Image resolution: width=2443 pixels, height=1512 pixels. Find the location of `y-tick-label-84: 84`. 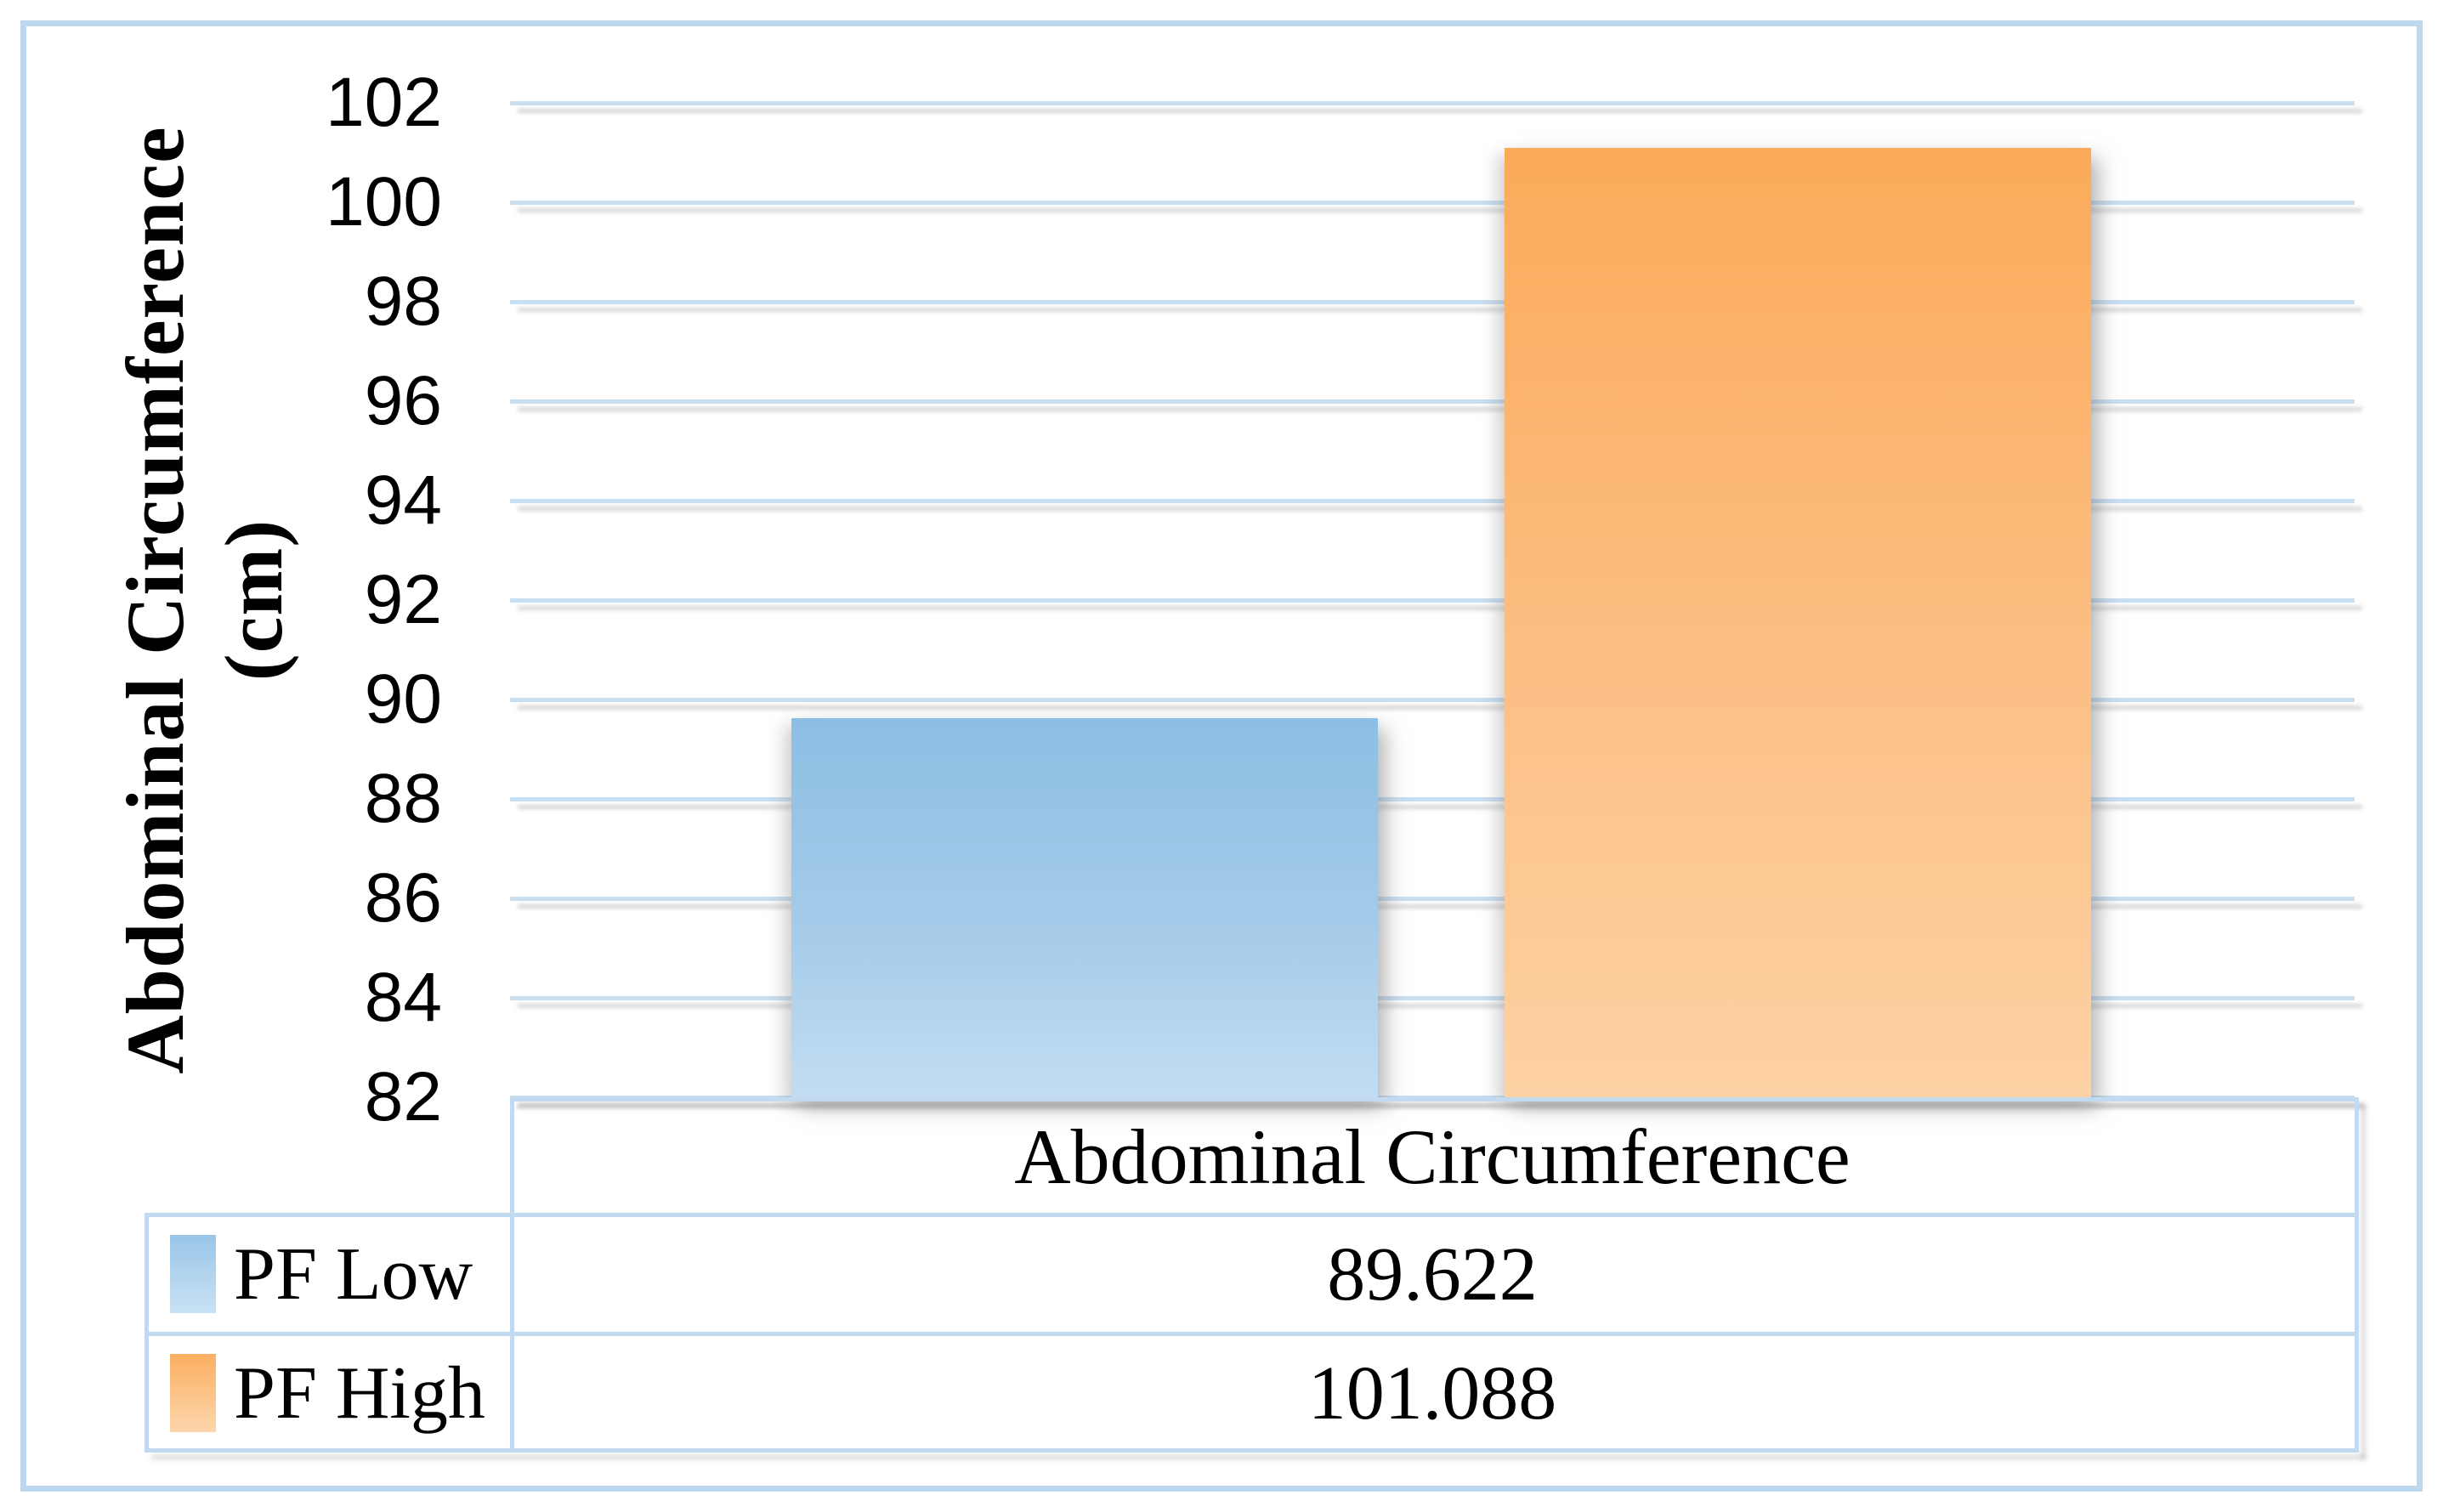

y-tick-label-84: 84 is located at coordinates (403, 998).